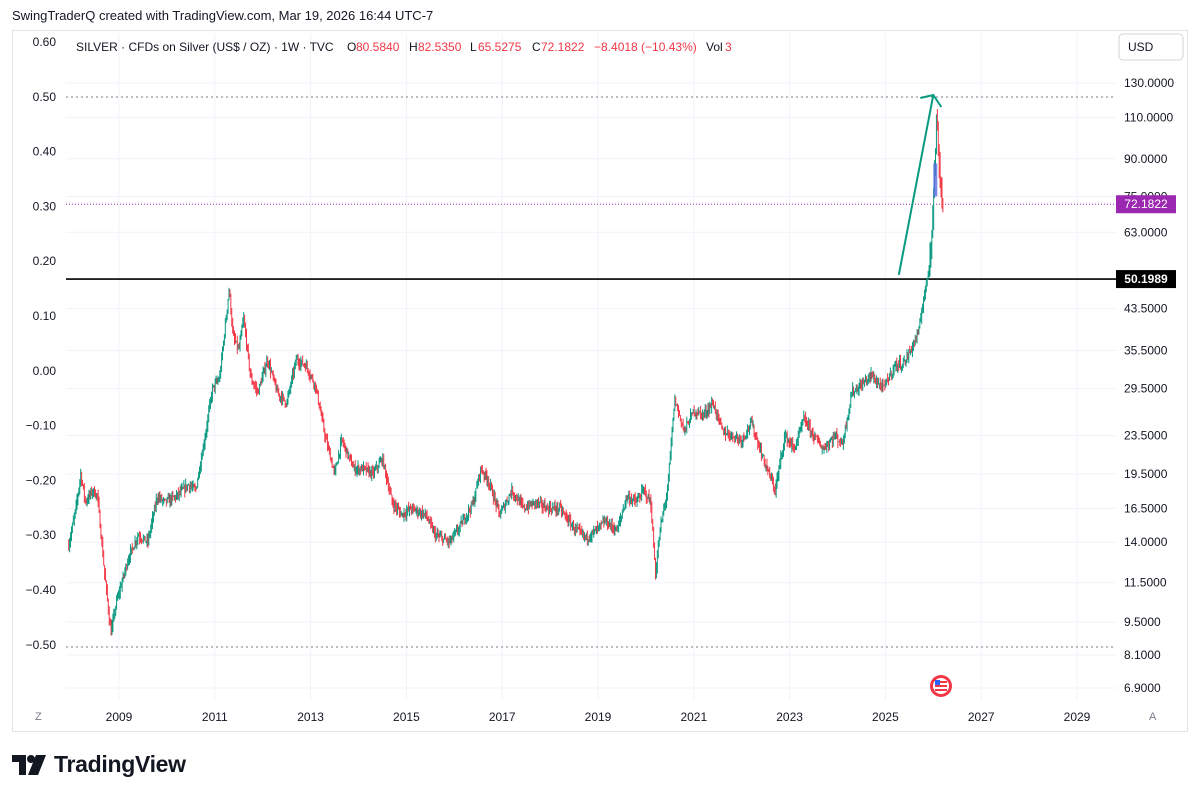  What do you see at coordinates (693, 717) in the screenshot?
I see `time-tick-label: 2021` at bounding box center [693, 717].